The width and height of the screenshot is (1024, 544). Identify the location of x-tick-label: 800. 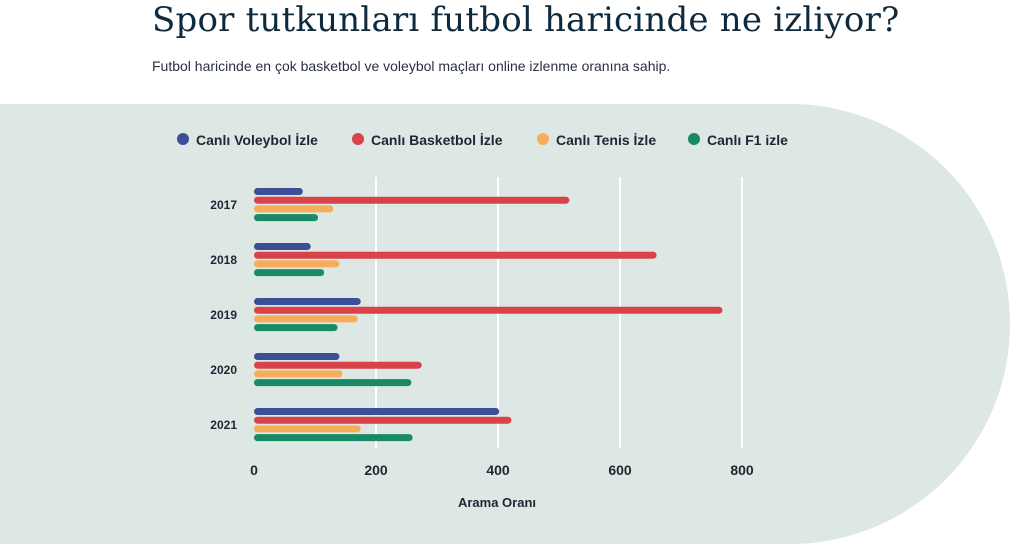
(742, 470).